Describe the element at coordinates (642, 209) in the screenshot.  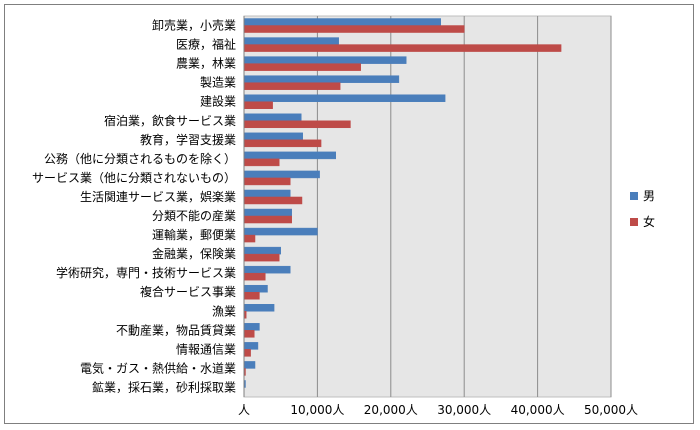
I see `legend: 男女` at that location.